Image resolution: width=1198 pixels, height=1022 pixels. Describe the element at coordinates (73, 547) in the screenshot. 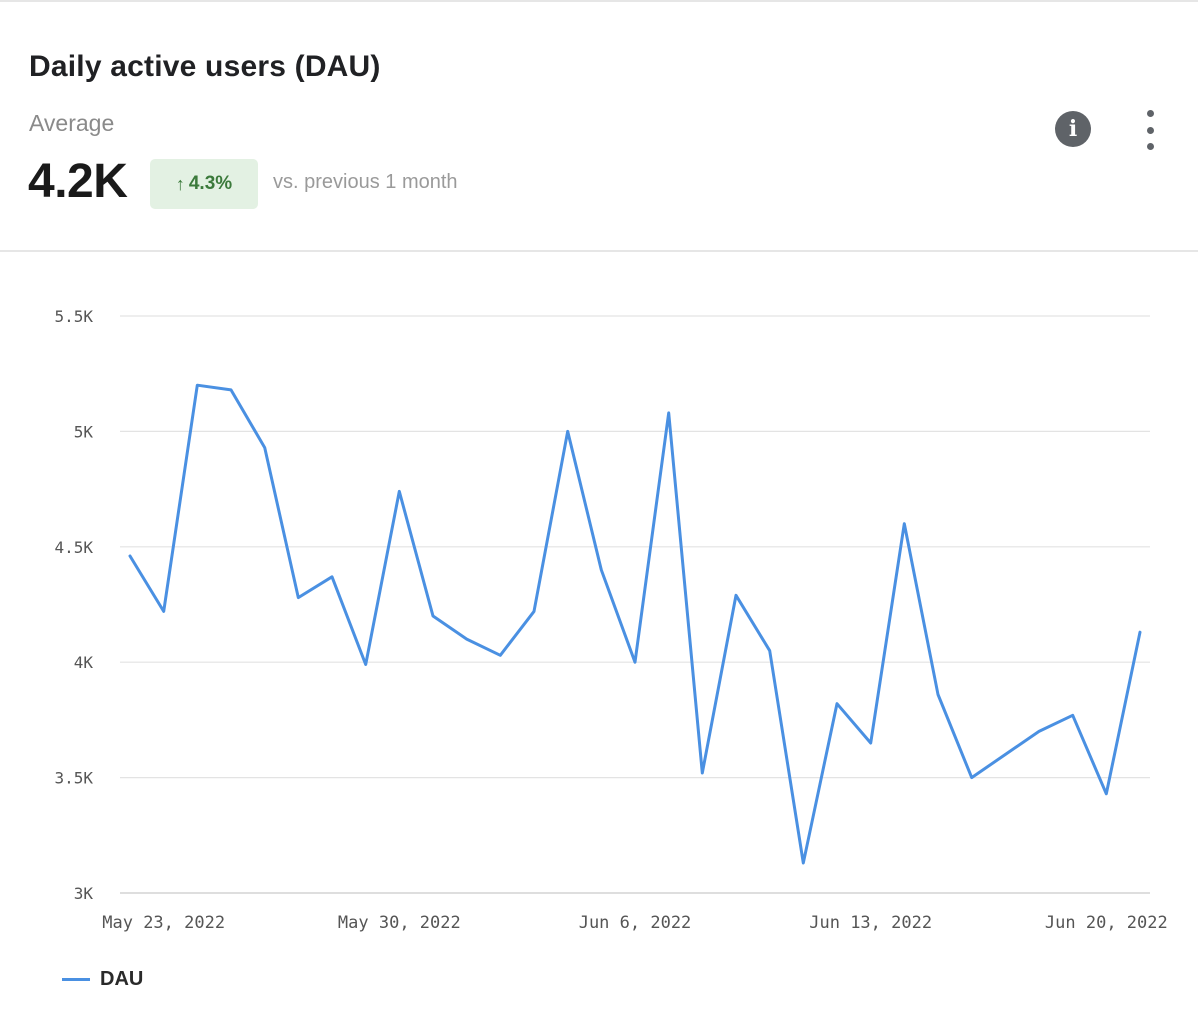

I see `y-tick-label: 4.5K` at that location.